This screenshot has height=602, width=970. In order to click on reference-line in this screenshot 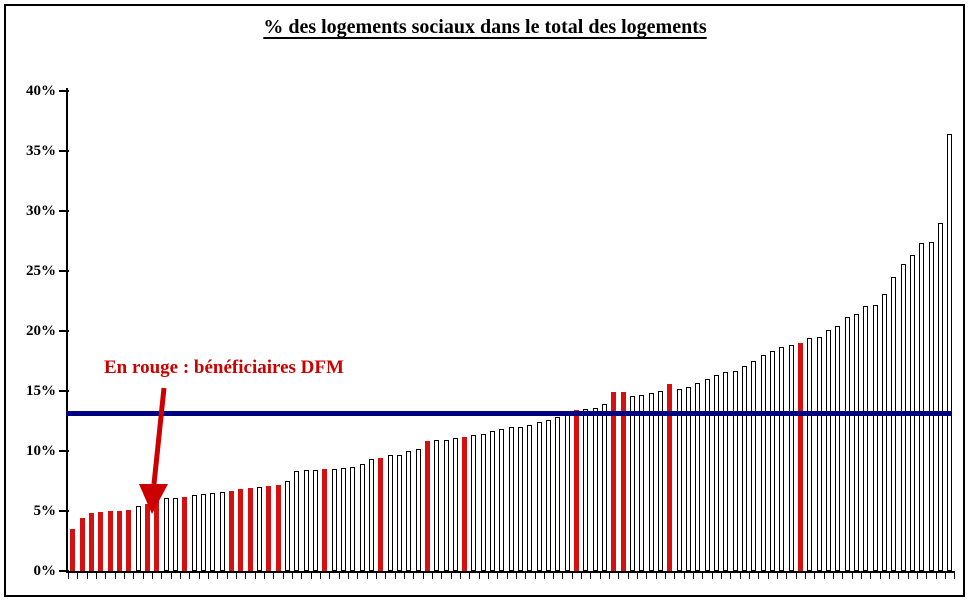, I will do `click(509, 413)`.